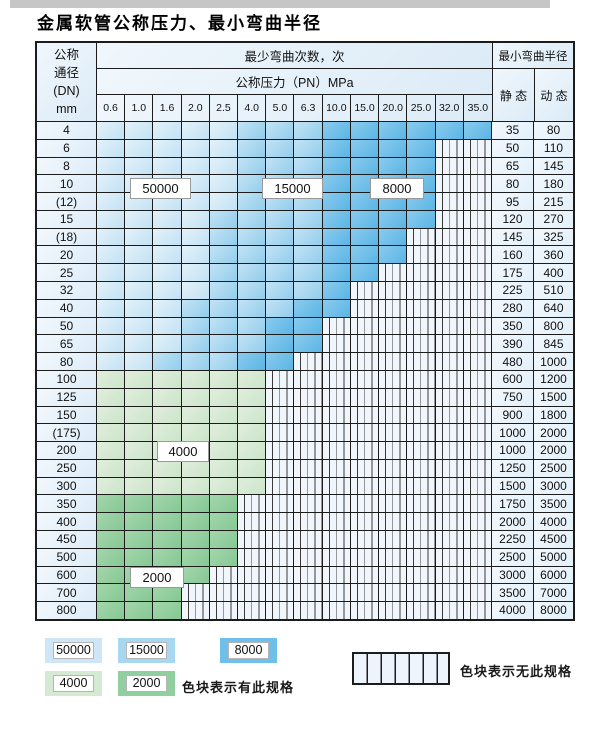 The image size is (600, 743). What do you see at coordinates (513, 219) in the screenshot?
I see `static-radius-value: 120` at bounding box center [513, 219].